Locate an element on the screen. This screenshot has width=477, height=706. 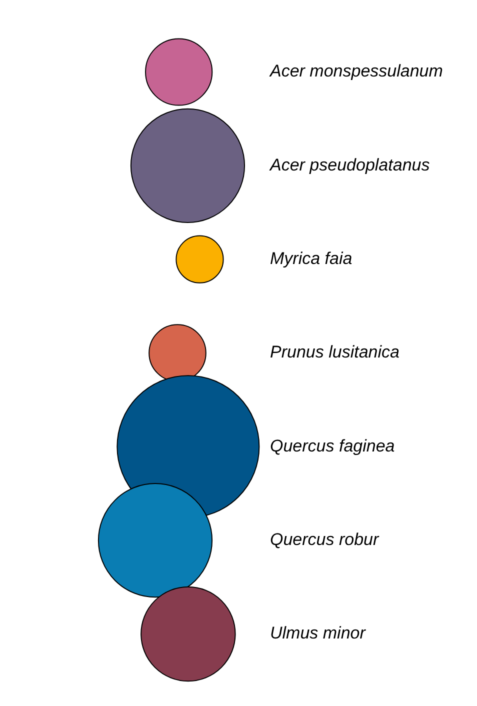
y-tick-label: Myrica faia is located at coordinates (311, 258).